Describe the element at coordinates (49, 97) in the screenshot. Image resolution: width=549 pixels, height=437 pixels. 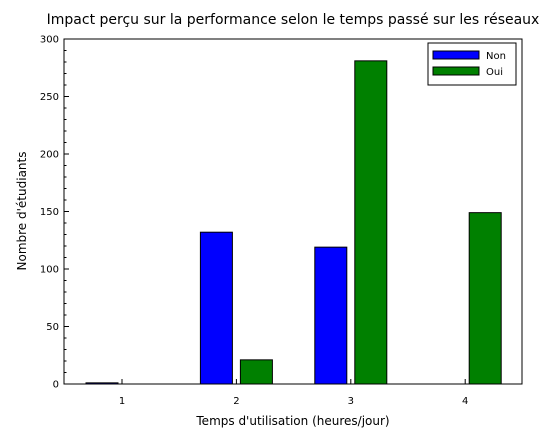
I see `y-tick-label: 250` at that location.